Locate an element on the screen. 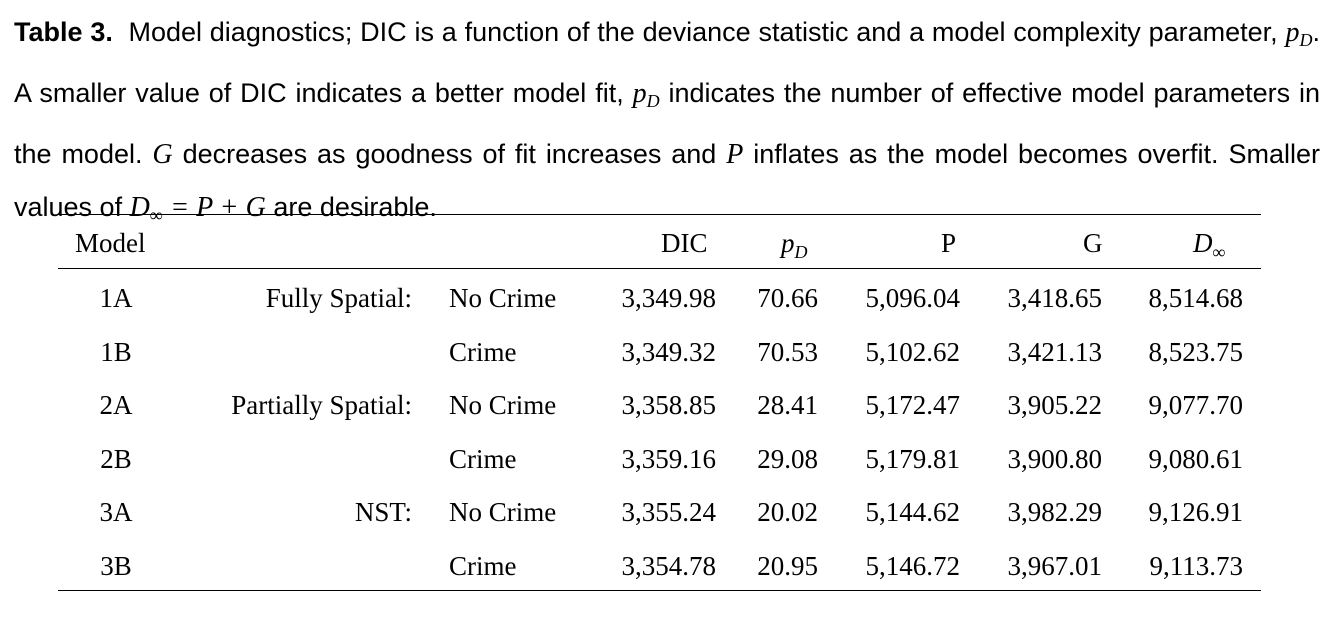 The width and height of the screenshot is (1336, 620). cell-group: NST: is located at coordinates (383, 512).